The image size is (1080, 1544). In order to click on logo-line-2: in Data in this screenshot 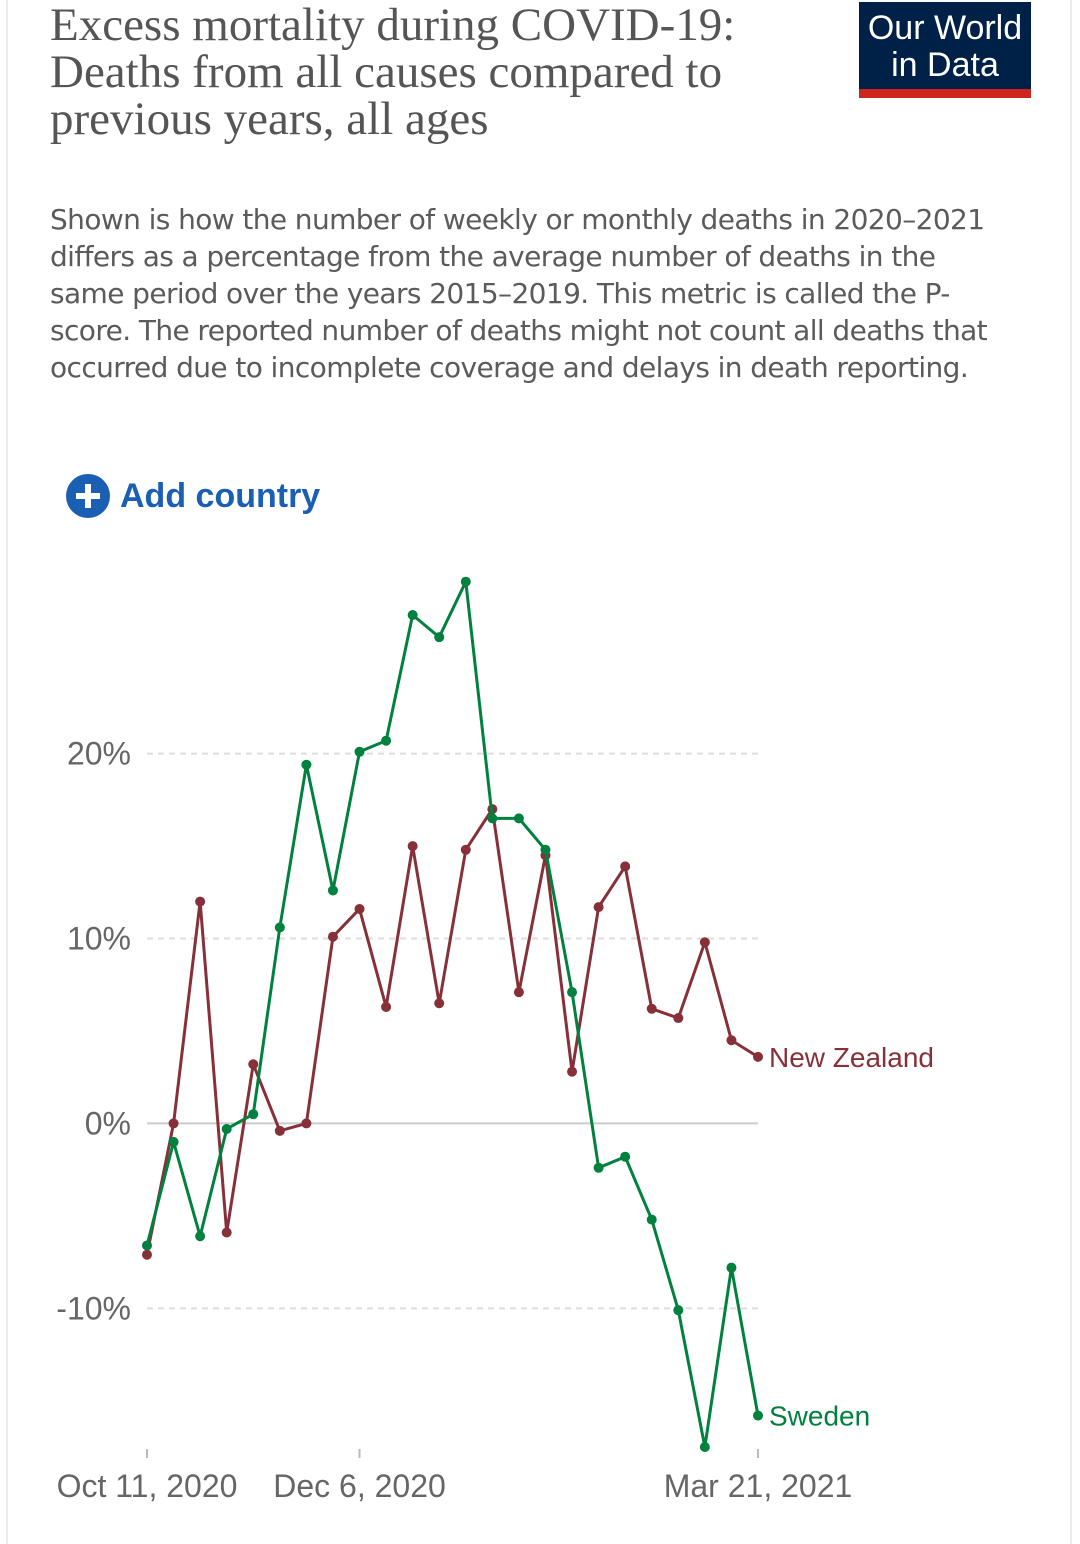, I will do `click(945, 65)`.